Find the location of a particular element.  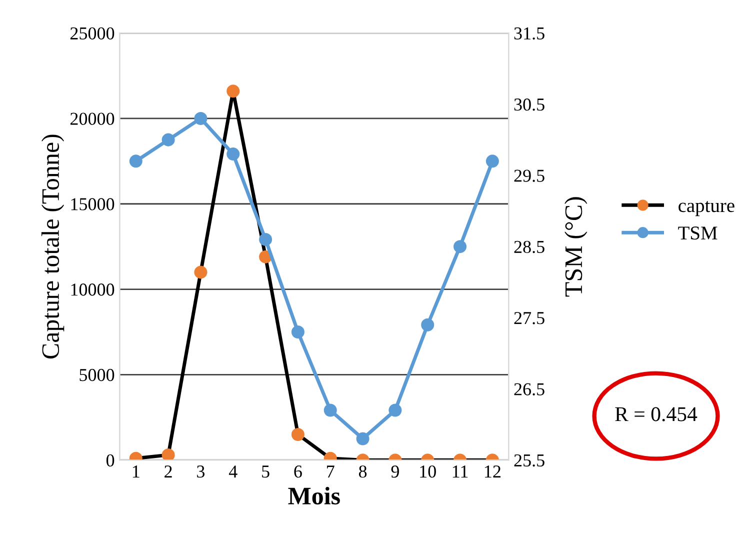

y-axis-title: Capture totale (Tonne) is located at coordinates (52, 246).